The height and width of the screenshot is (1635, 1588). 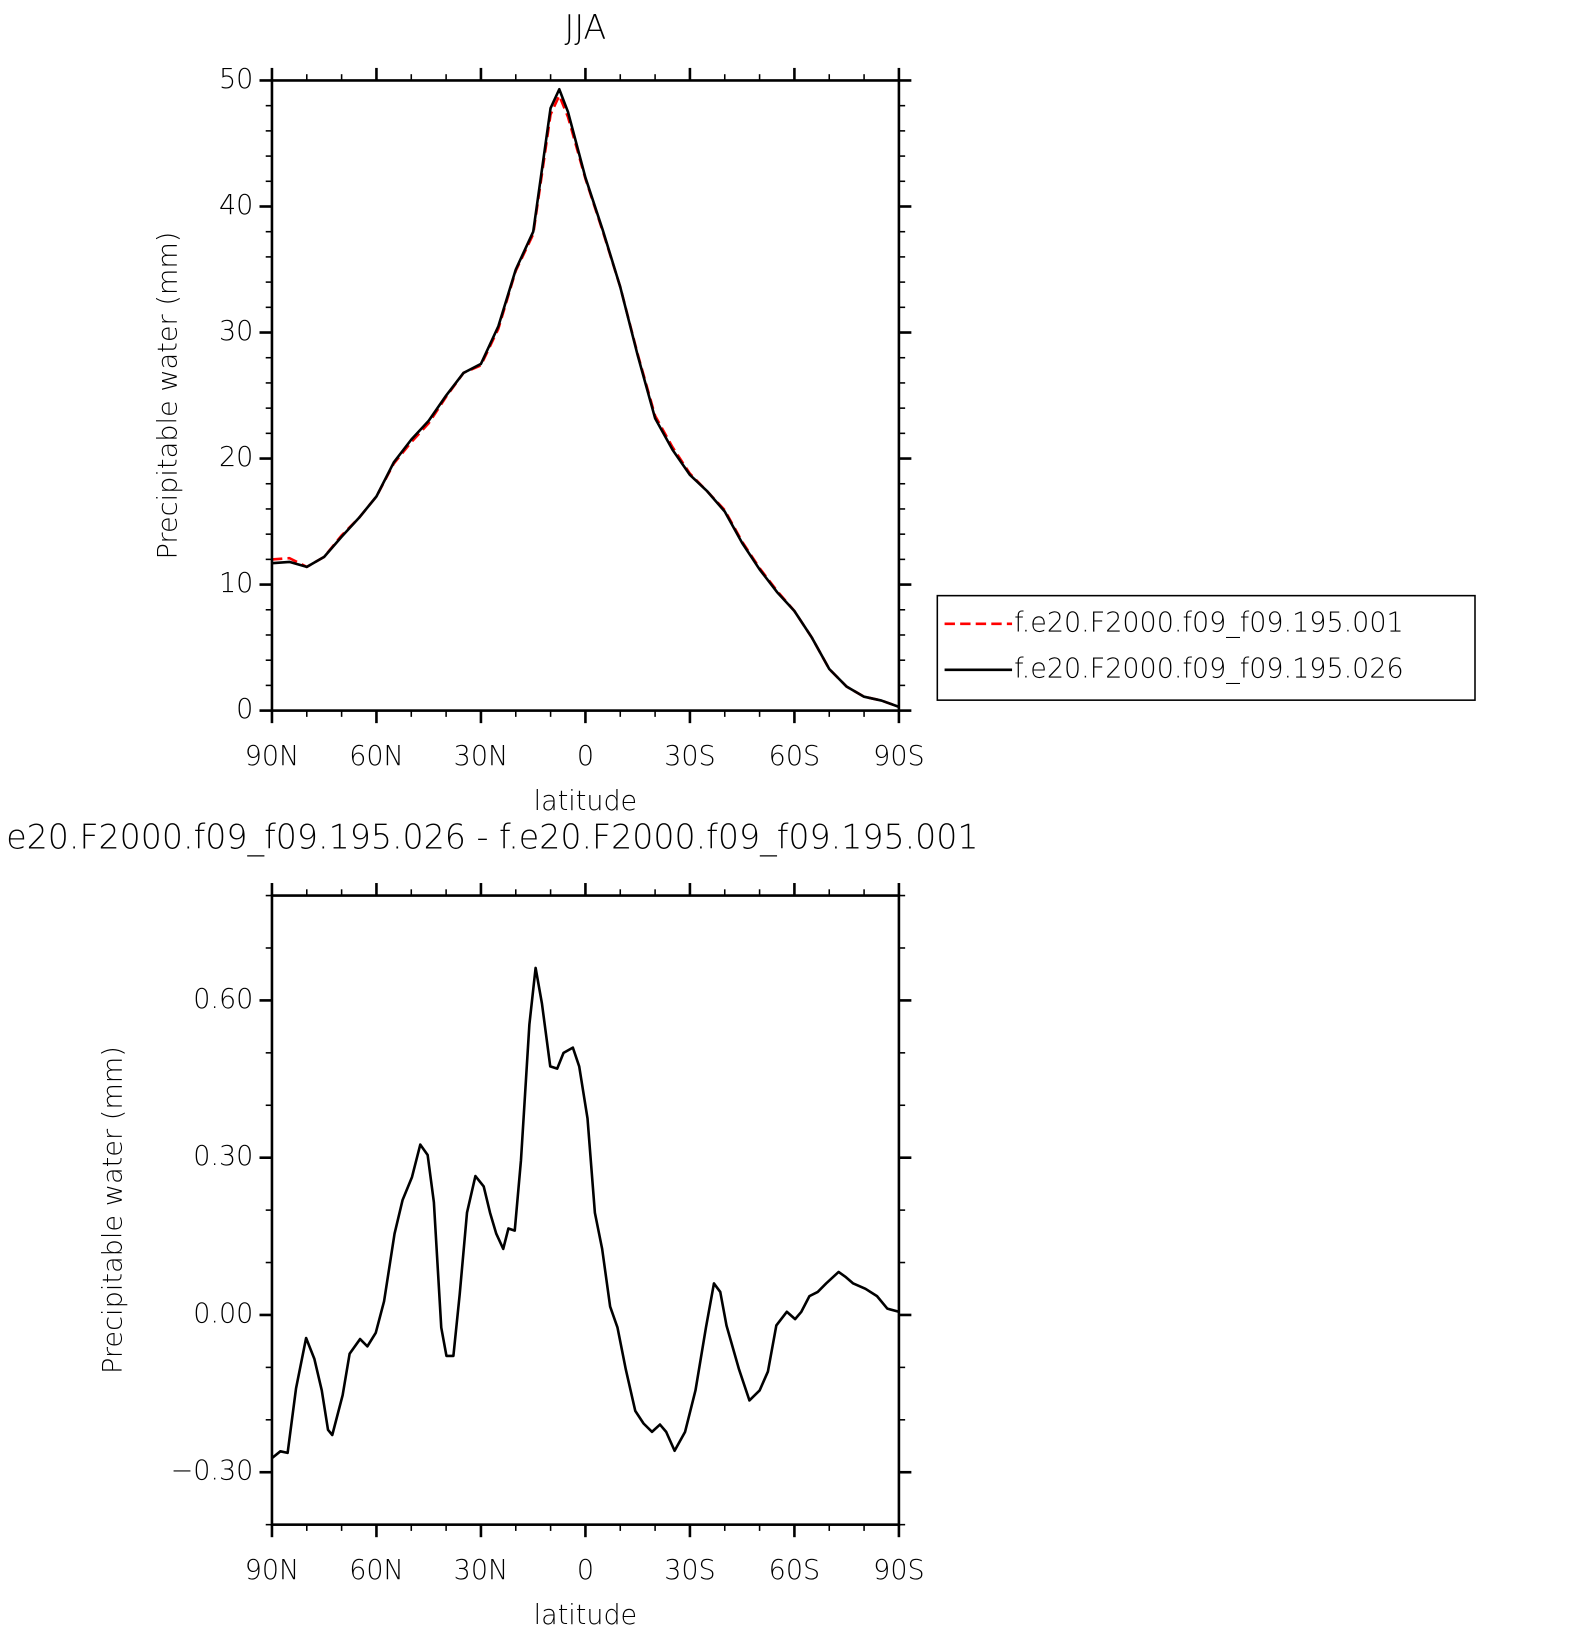 What do you see at coordinates (1209, 668) in the screenshot?
I see `legend-label: f.e20.F2000.f09_f09.195.026` at bounding box center [1209, 668].